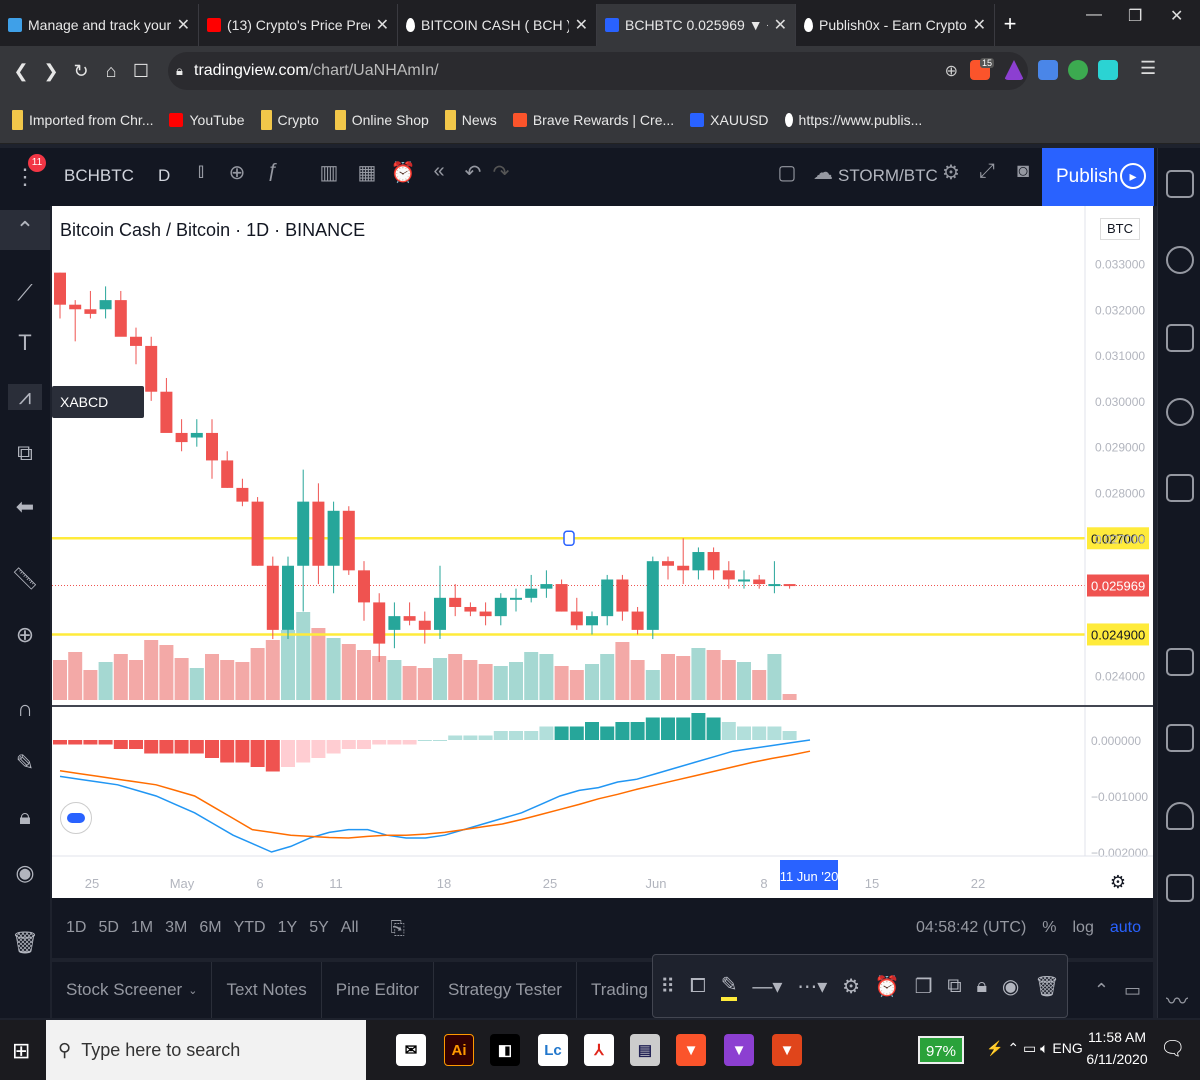 The height and width of the screenshot is (1080, 1200). I want to click on chats-icon, so click(1180, 662).